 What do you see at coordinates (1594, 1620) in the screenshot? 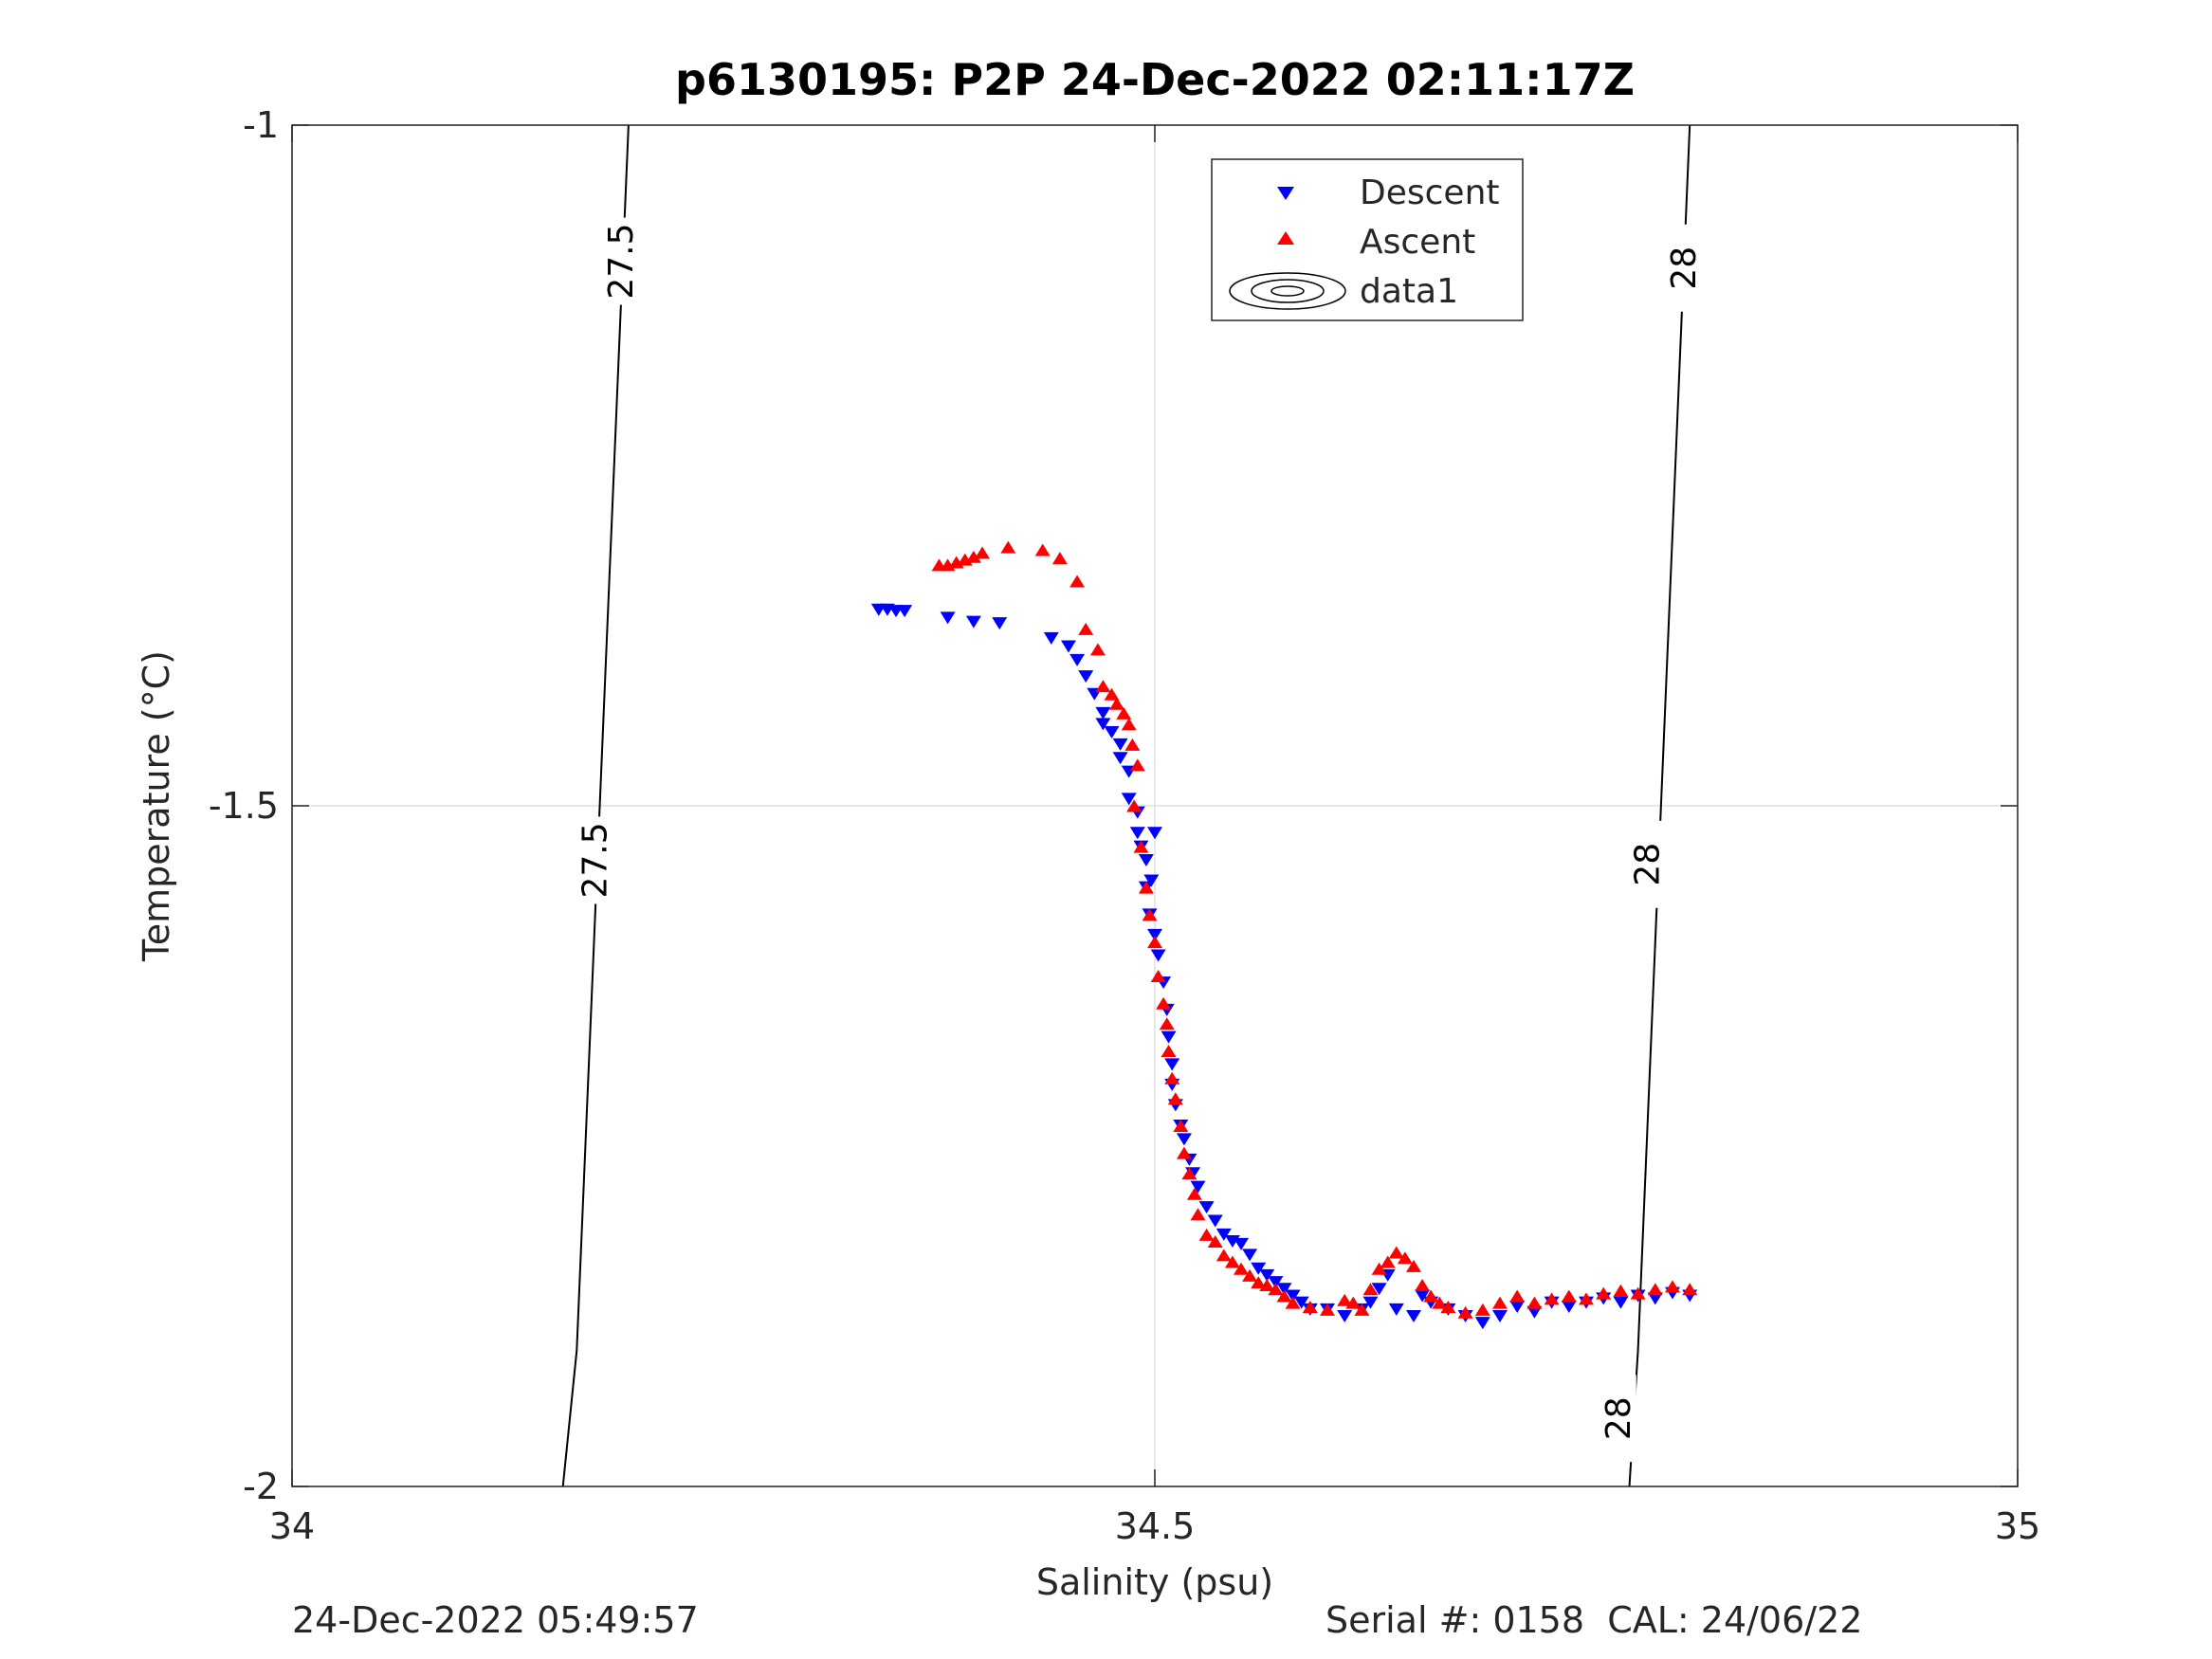
I see `footer-serial-cal: Serial #: 0158 CAL: 24/06/22` at bounding box center [1594, 1620].